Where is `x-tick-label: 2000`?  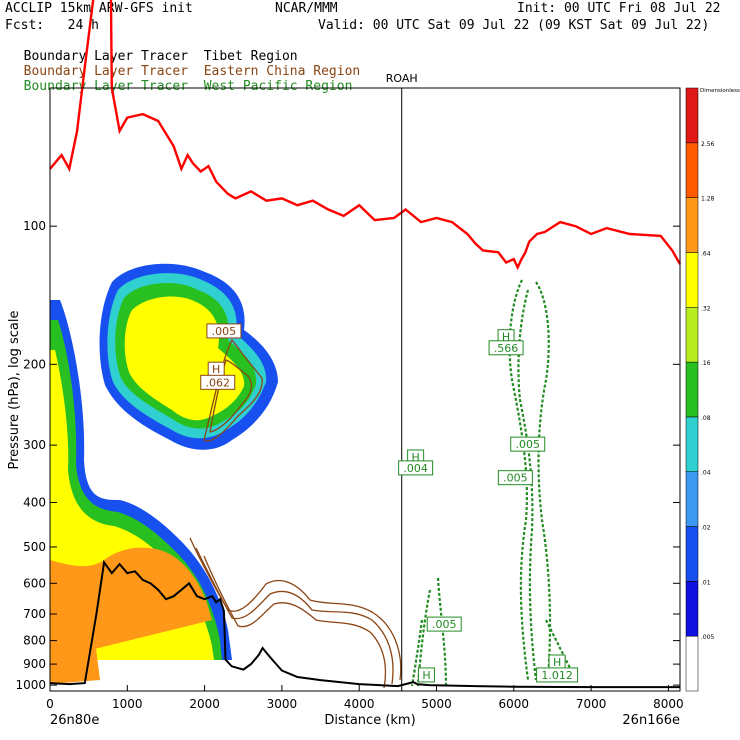
x-tick-label: 2000 is located at coordinates (204, 704).